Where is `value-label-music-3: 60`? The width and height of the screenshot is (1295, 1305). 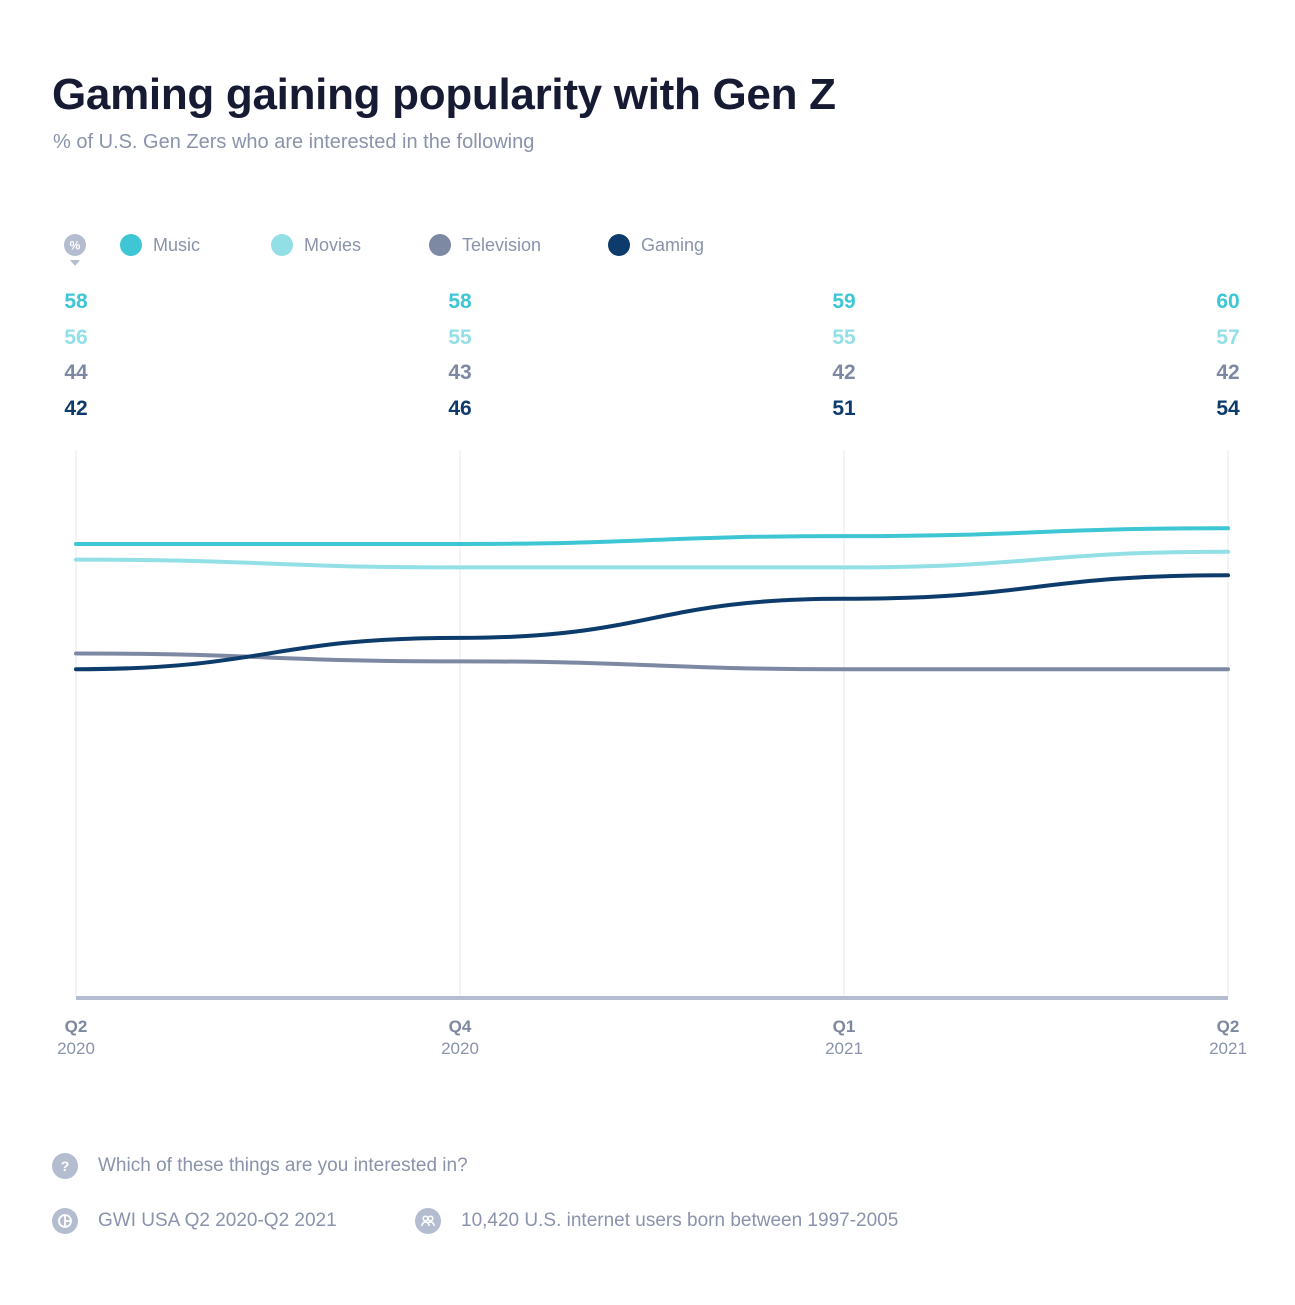
value-label-music-3: 60 is located at coordinates (1228, 301).